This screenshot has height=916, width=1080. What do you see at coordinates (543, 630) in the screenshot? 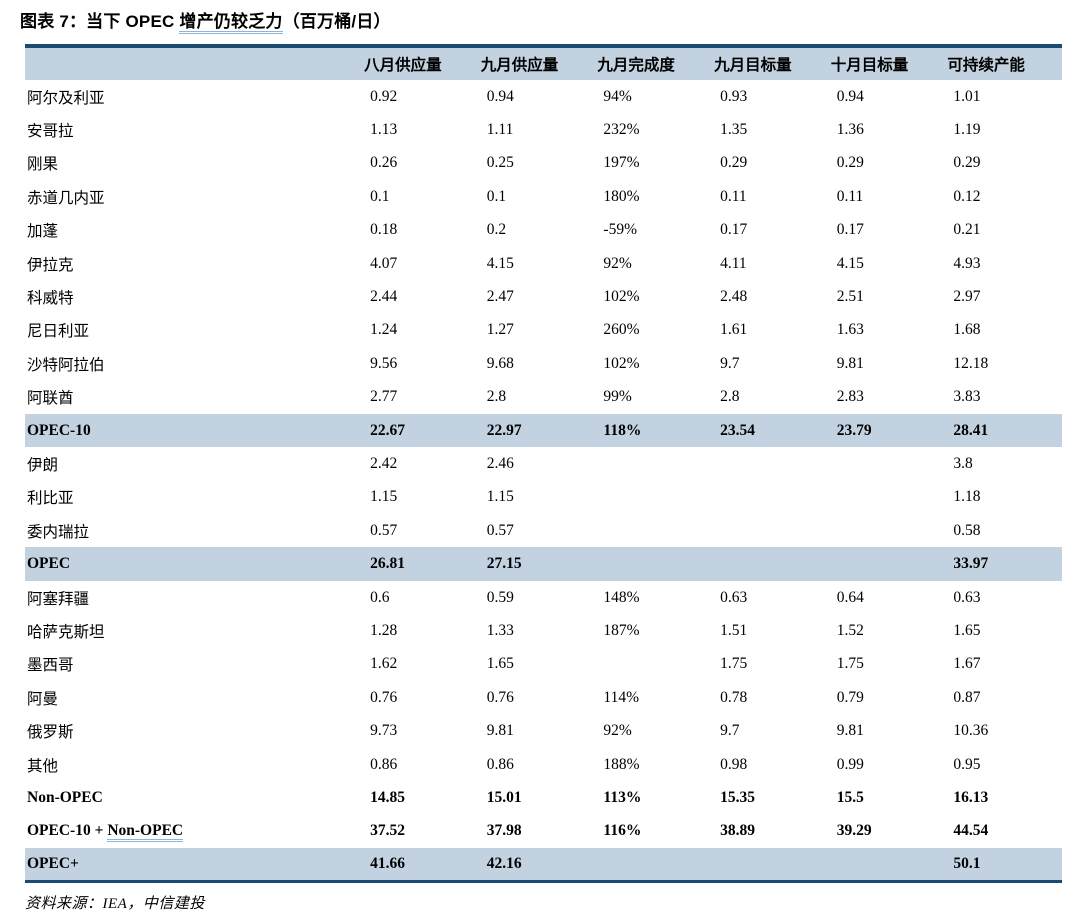
I see `table-row: 哈萨克斯坦 1.28 1.33 187% 1.51 1.52 1.65` at bounding box center [543, 630].